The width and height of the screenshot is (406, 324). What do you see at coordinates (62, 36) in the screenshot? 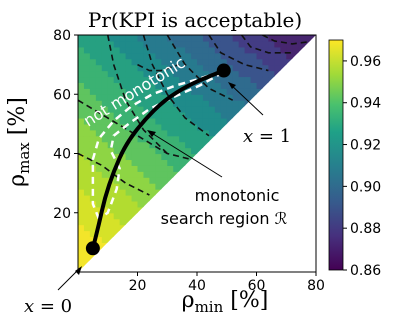
I see `y-tick-label: 80` at bounding box center [62, 36].